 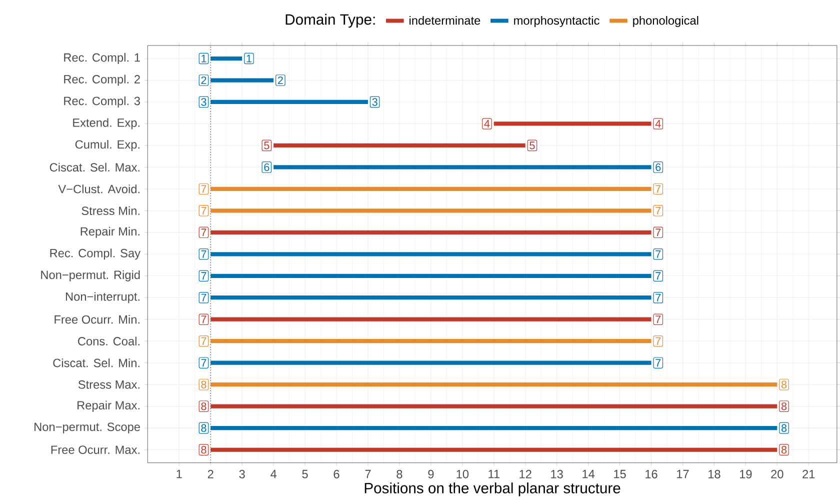 What do you see at coordinates (102, 102) in the screenshot?
I see `y-tick-label: Rec. Compl. 3` at bounding box center [102, 102].